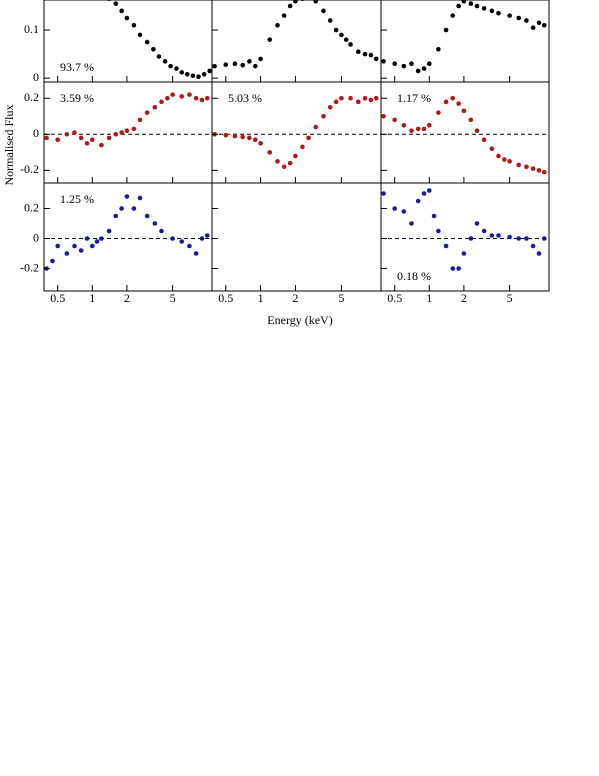 This screenshot has height=776, width=599. Describe the element at coordinates (29, 267) in the screenshot. I see `y-tick-label: -0.2` at that location.